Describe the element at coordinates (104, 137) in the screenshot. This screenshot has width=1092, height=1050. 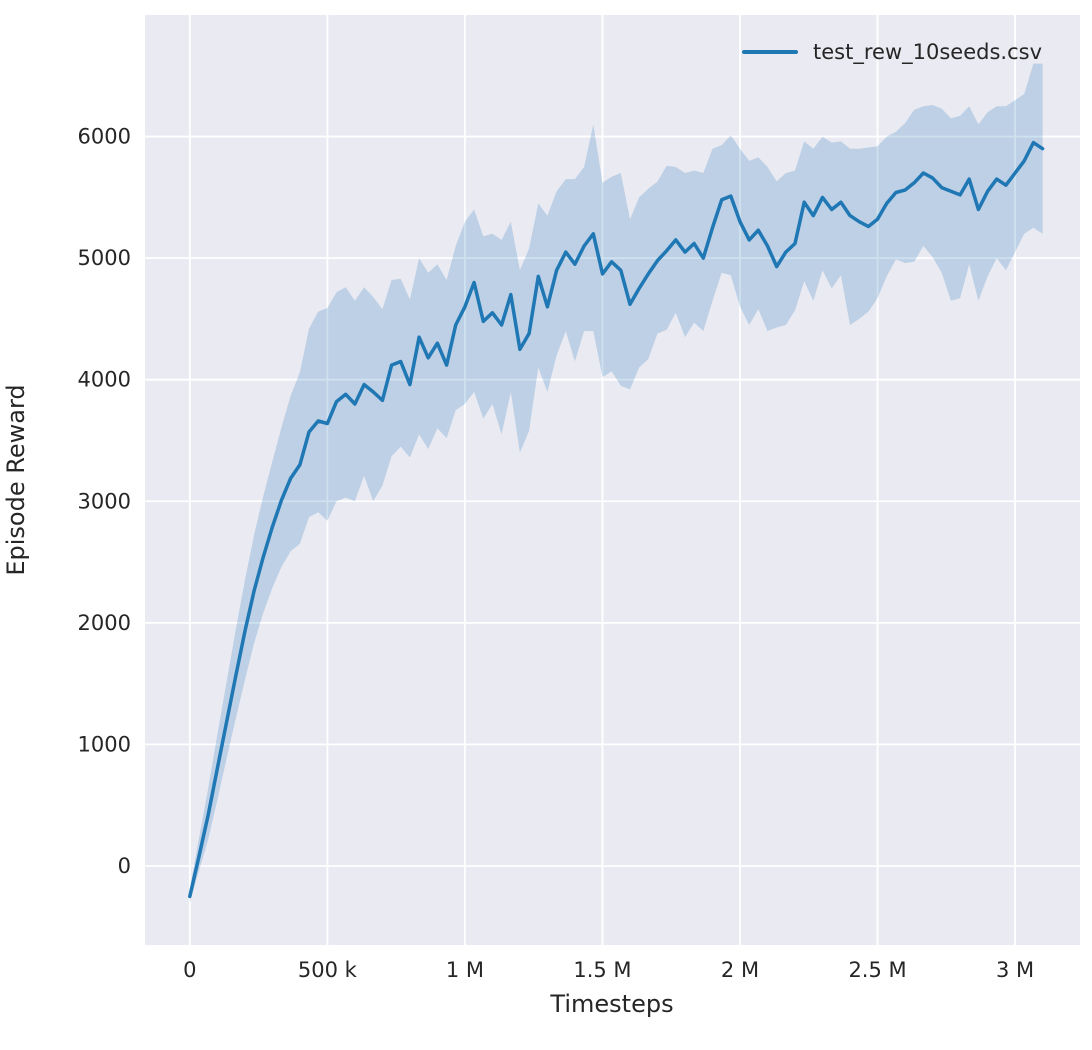
I see `y-tick-label: 6000` at that location.